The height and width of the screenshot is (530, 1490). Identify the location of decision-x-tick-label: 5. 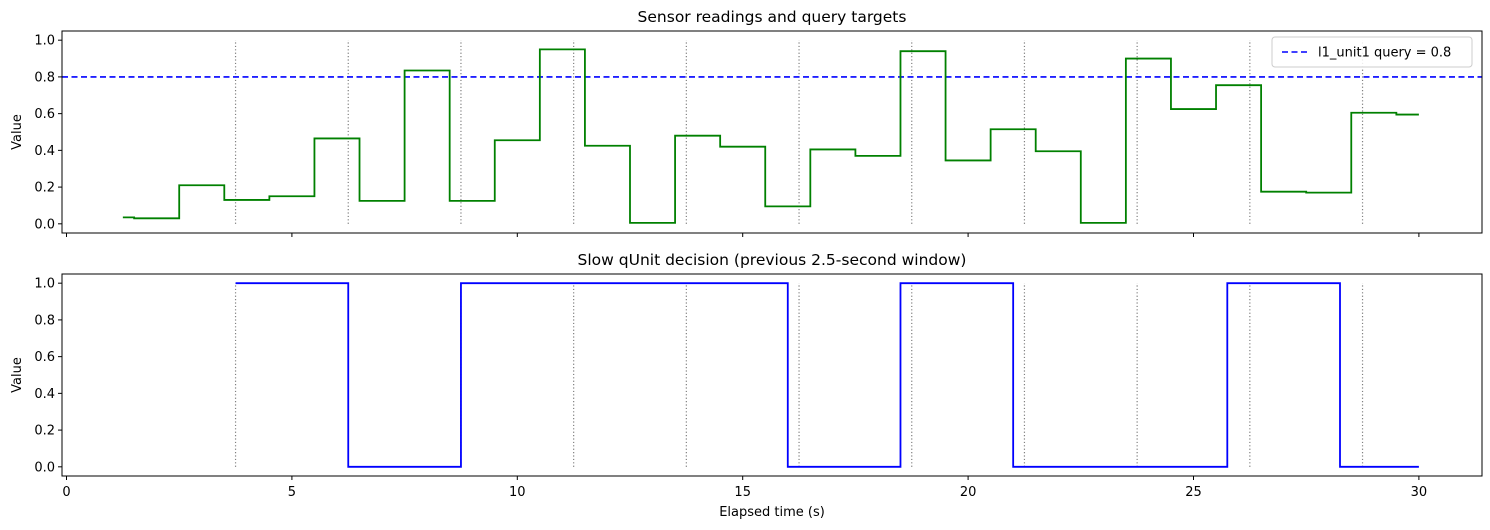
(292, 492).